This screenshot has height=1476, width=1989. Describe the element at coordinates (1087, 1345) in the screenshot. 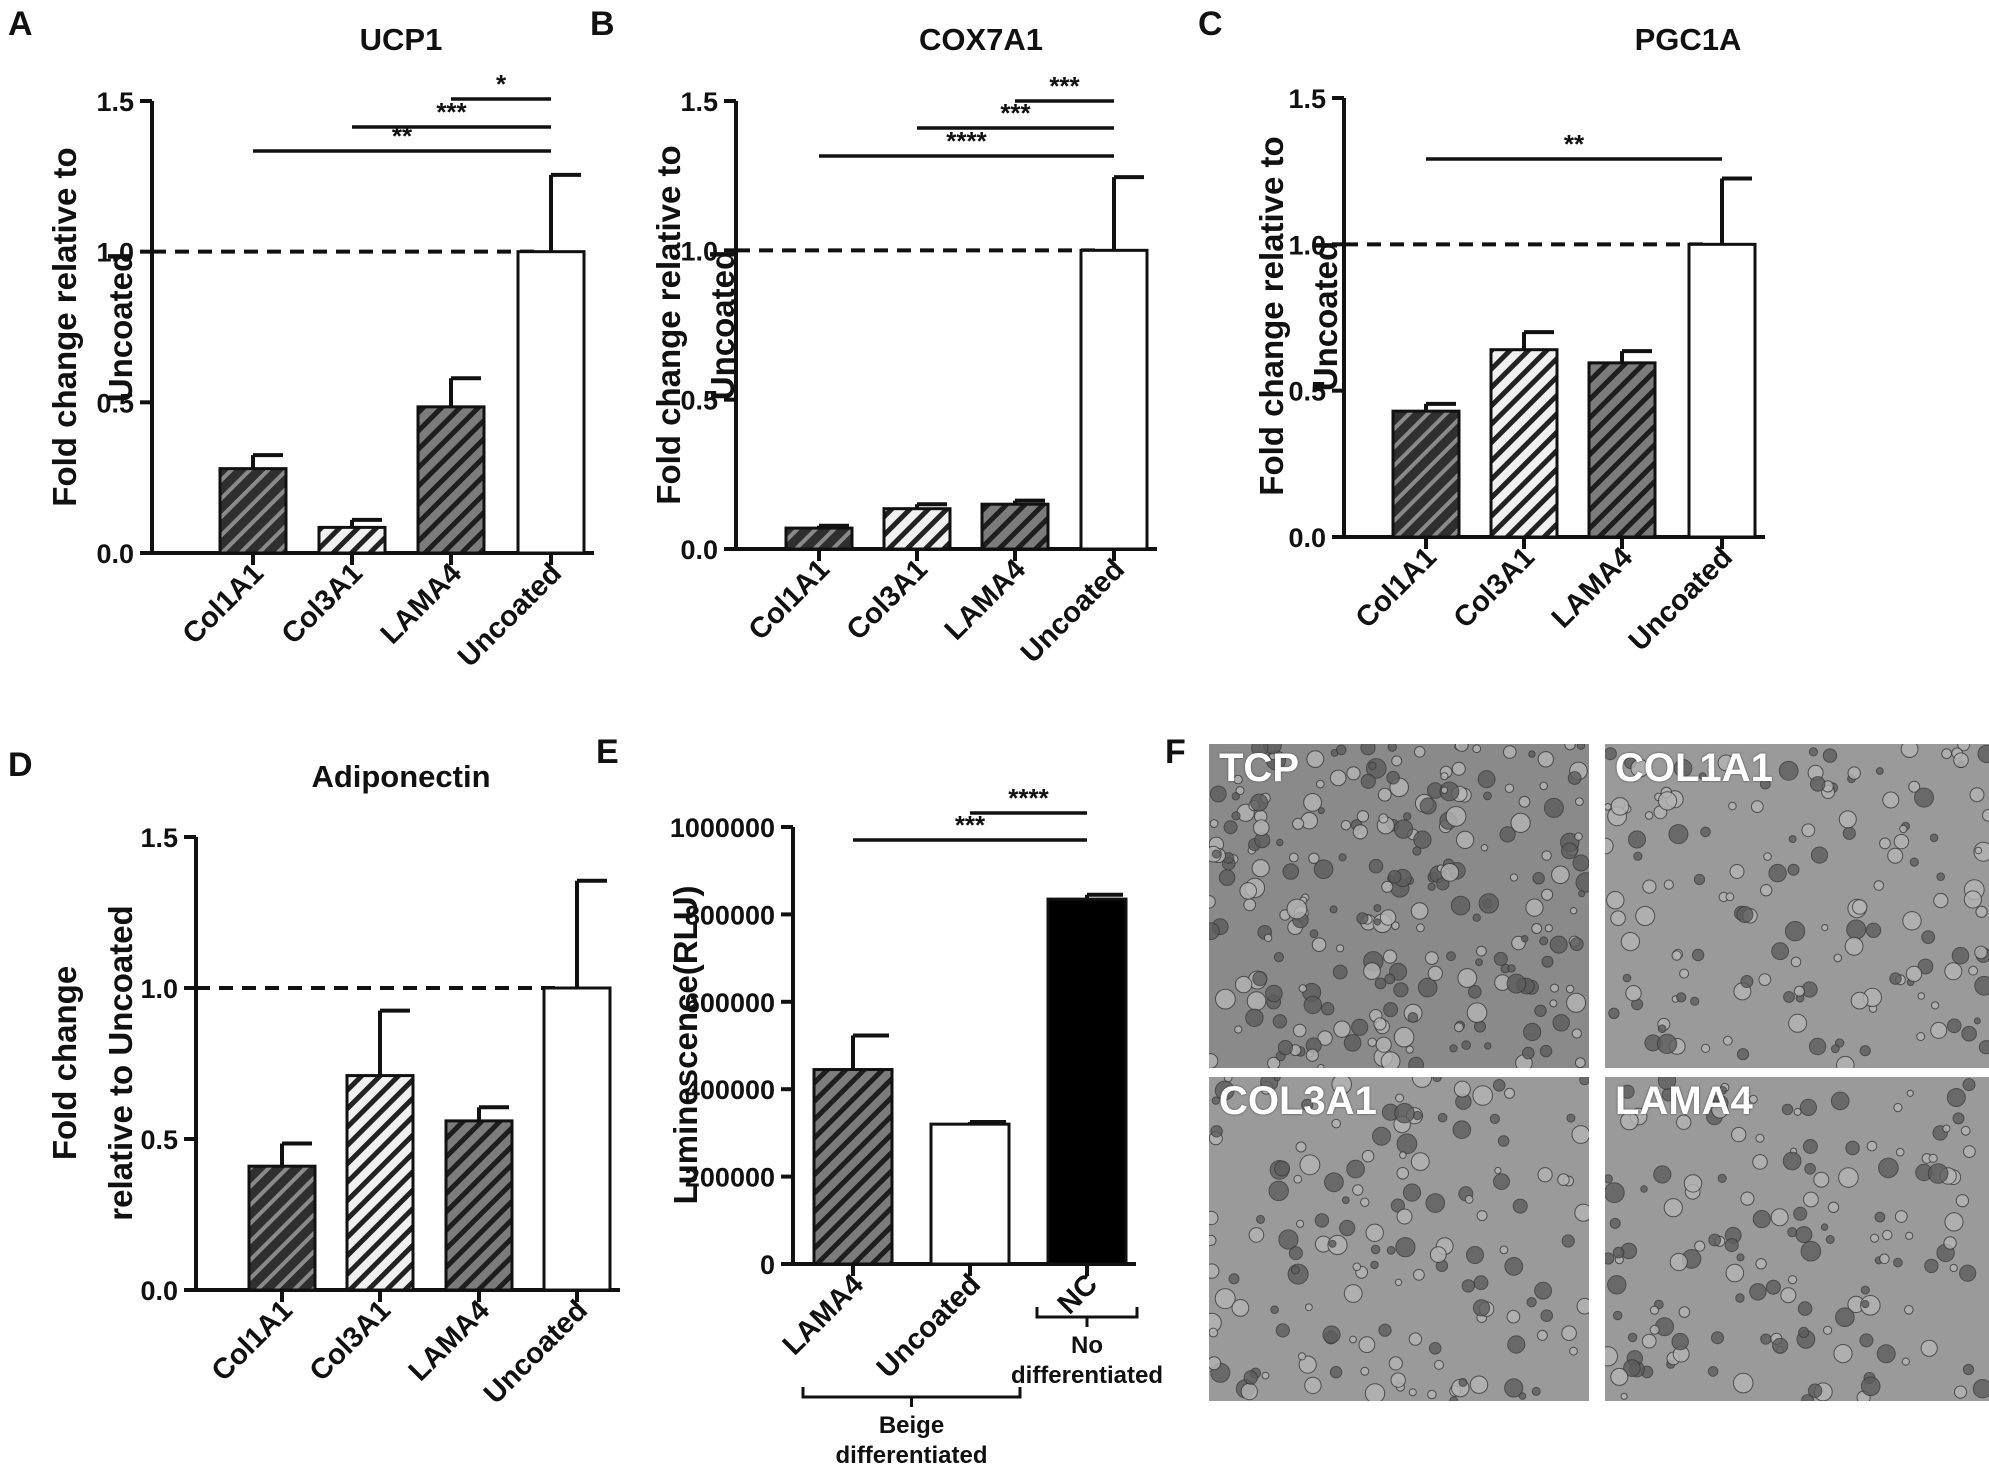

I see `group-label: No` at that location.